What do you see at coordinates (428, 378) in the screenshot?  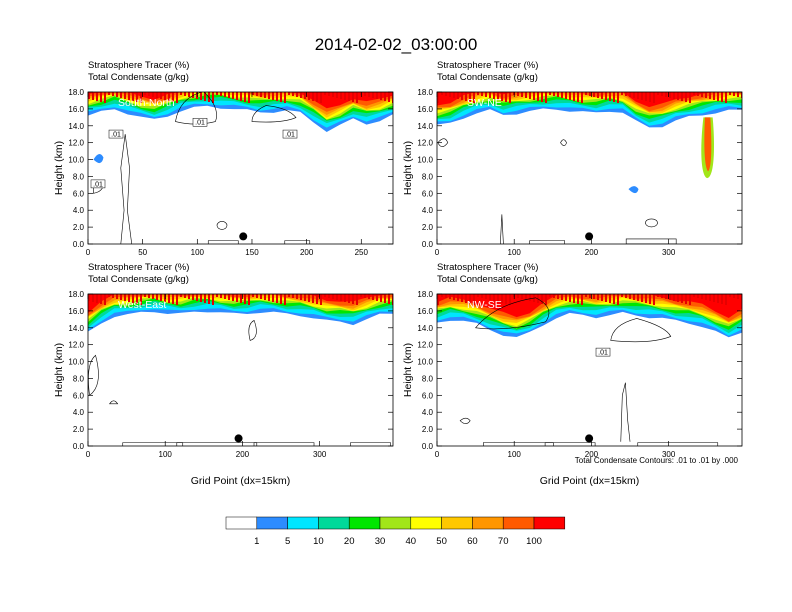 I see `y-tick-label: 8.0` at bounding box center [428, 378].